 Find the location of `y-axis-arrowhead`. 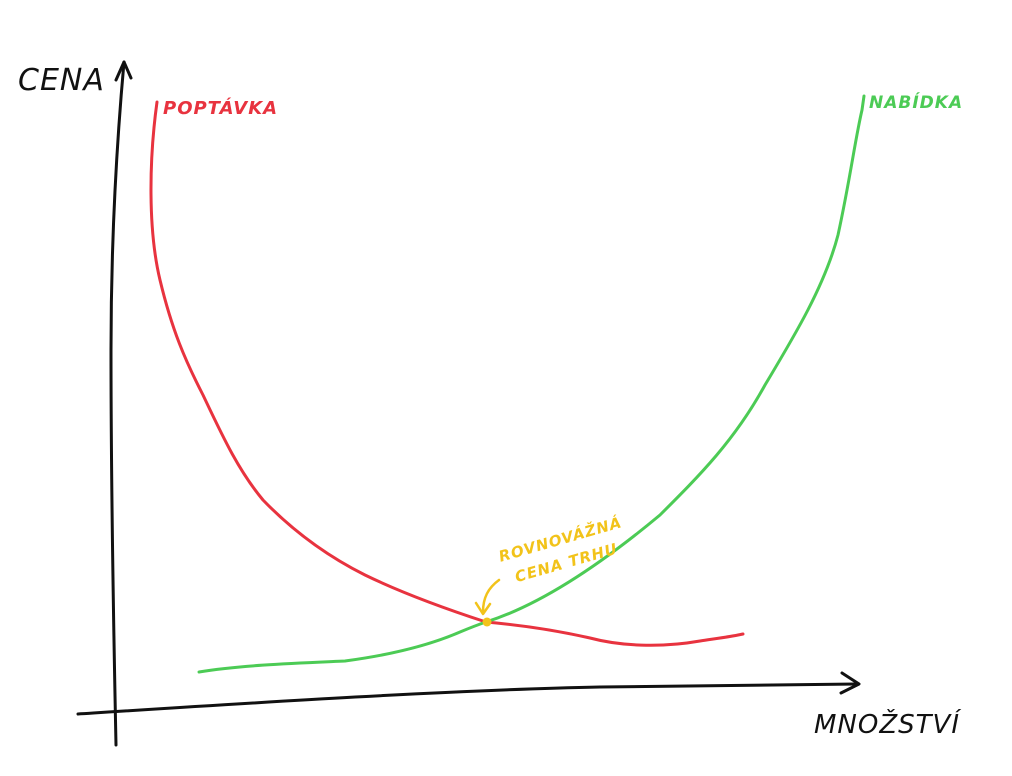

y-axis-arrowhead is located at coordinates (123, 71).